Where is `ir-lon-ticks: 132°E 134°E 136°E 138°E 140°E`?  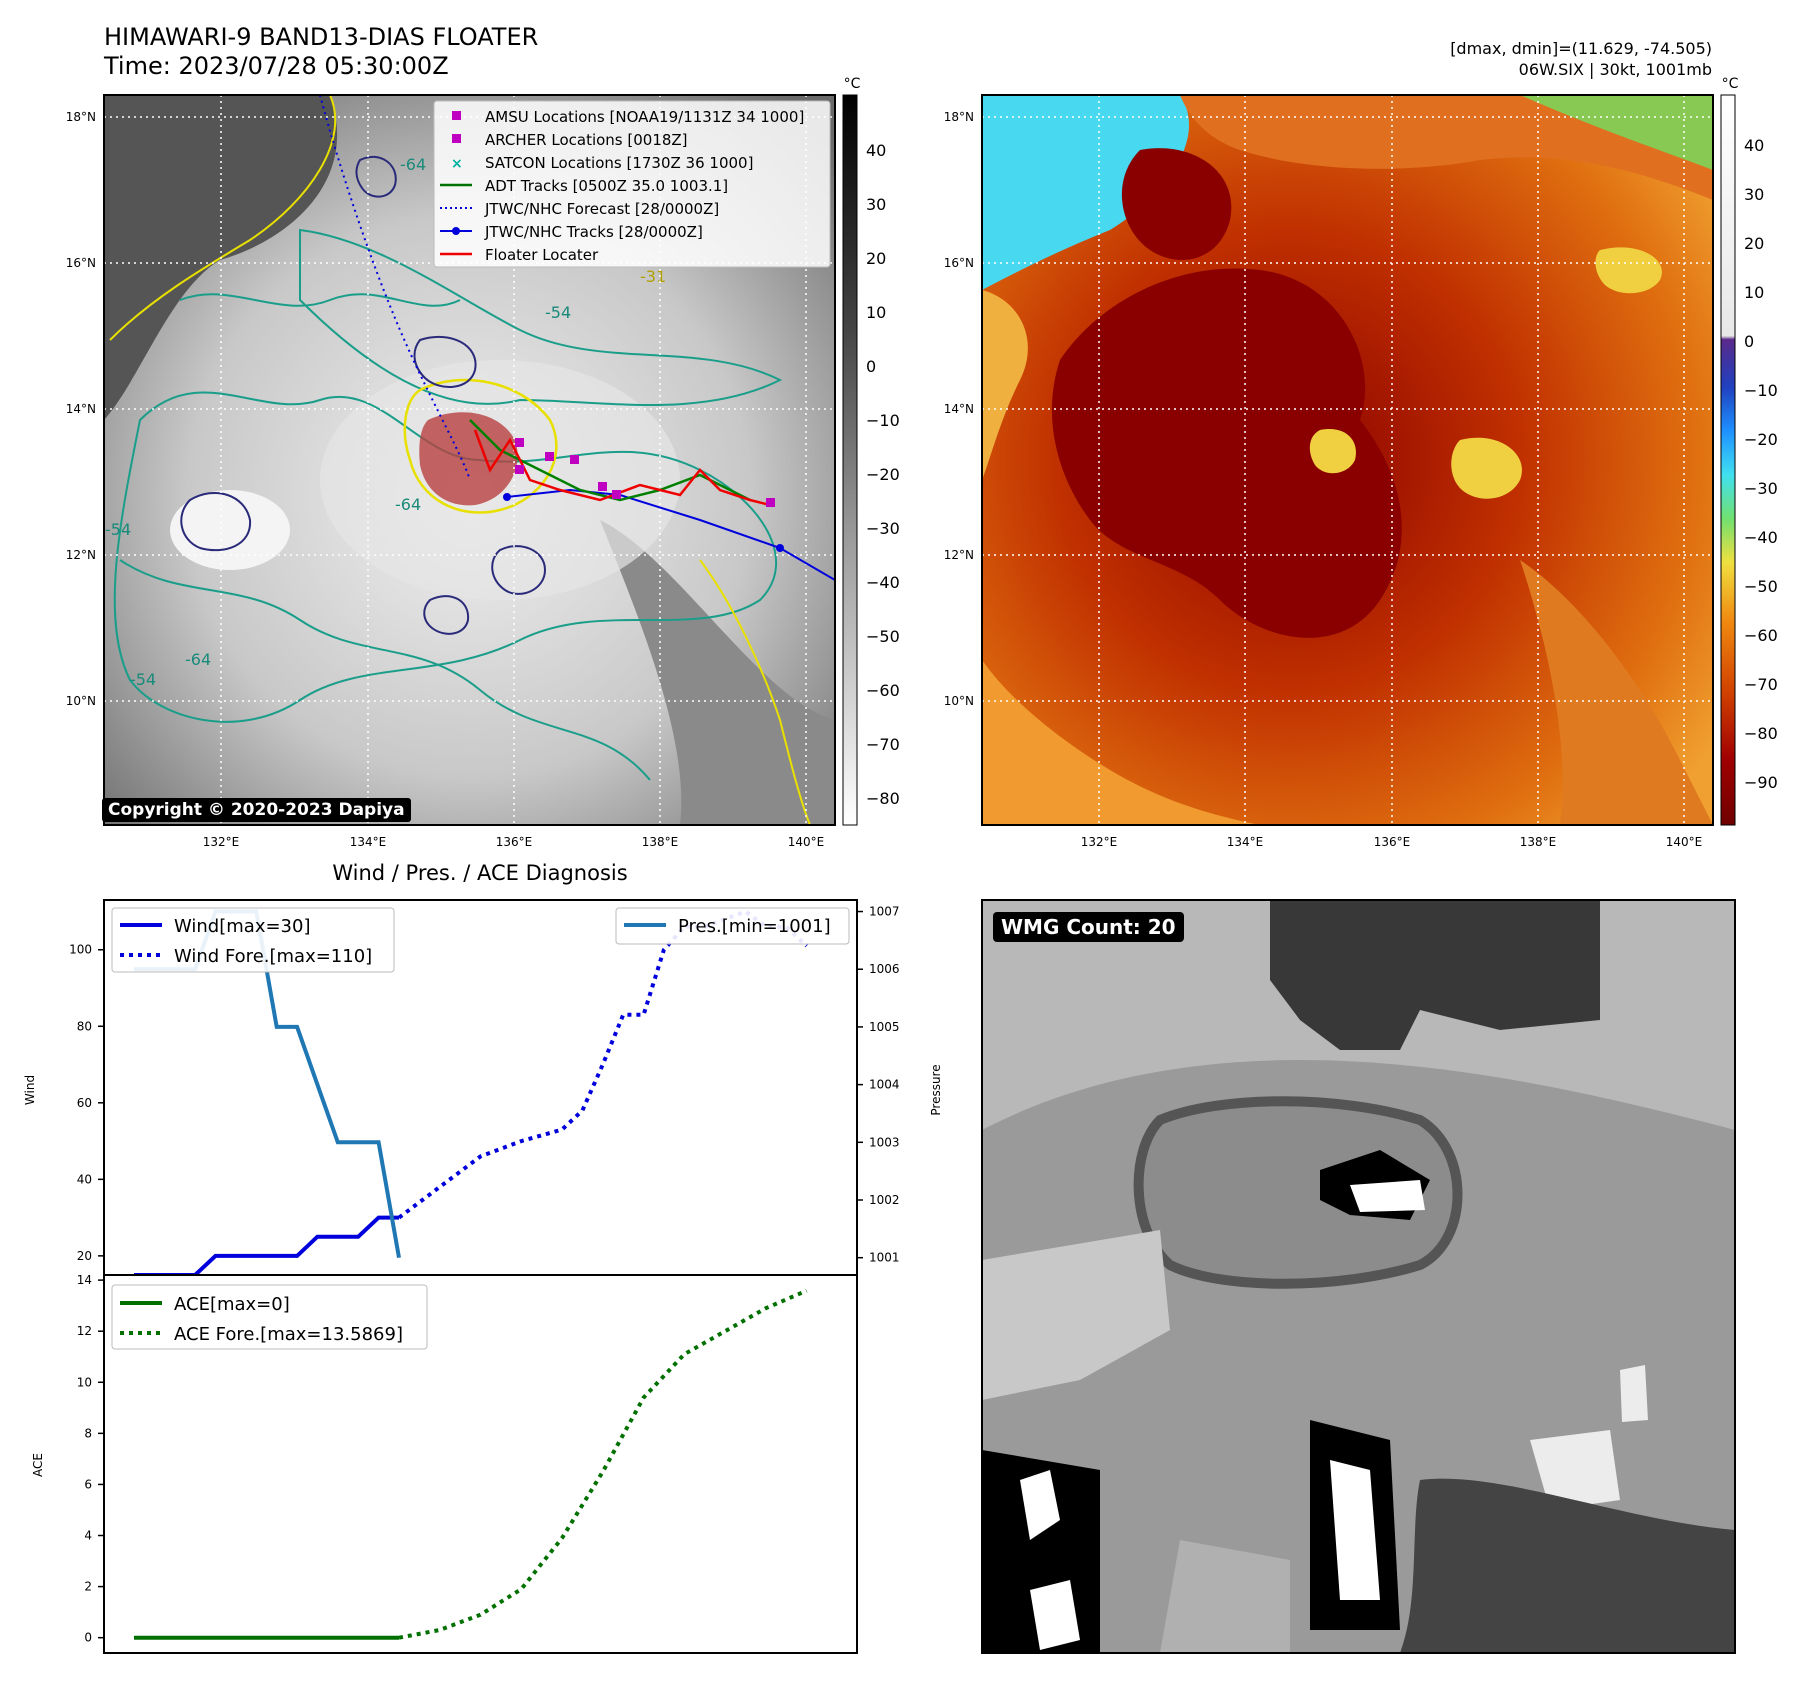
ir-lon-ticks: 132°E 134°E 136°E 138°E 140°E is located at coordinates (514, 842).